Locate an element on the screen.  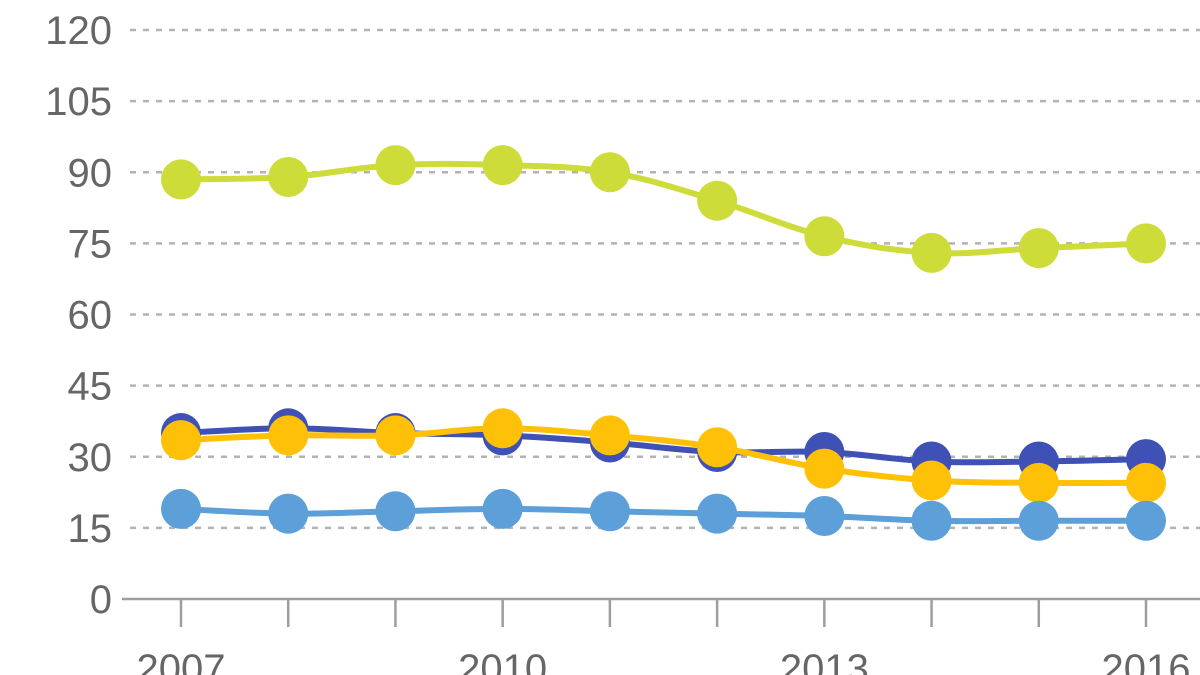
y-axis-tick-labels: 0 15 30 45 60 75 90 105 120 is located at coordinates (78, 315).